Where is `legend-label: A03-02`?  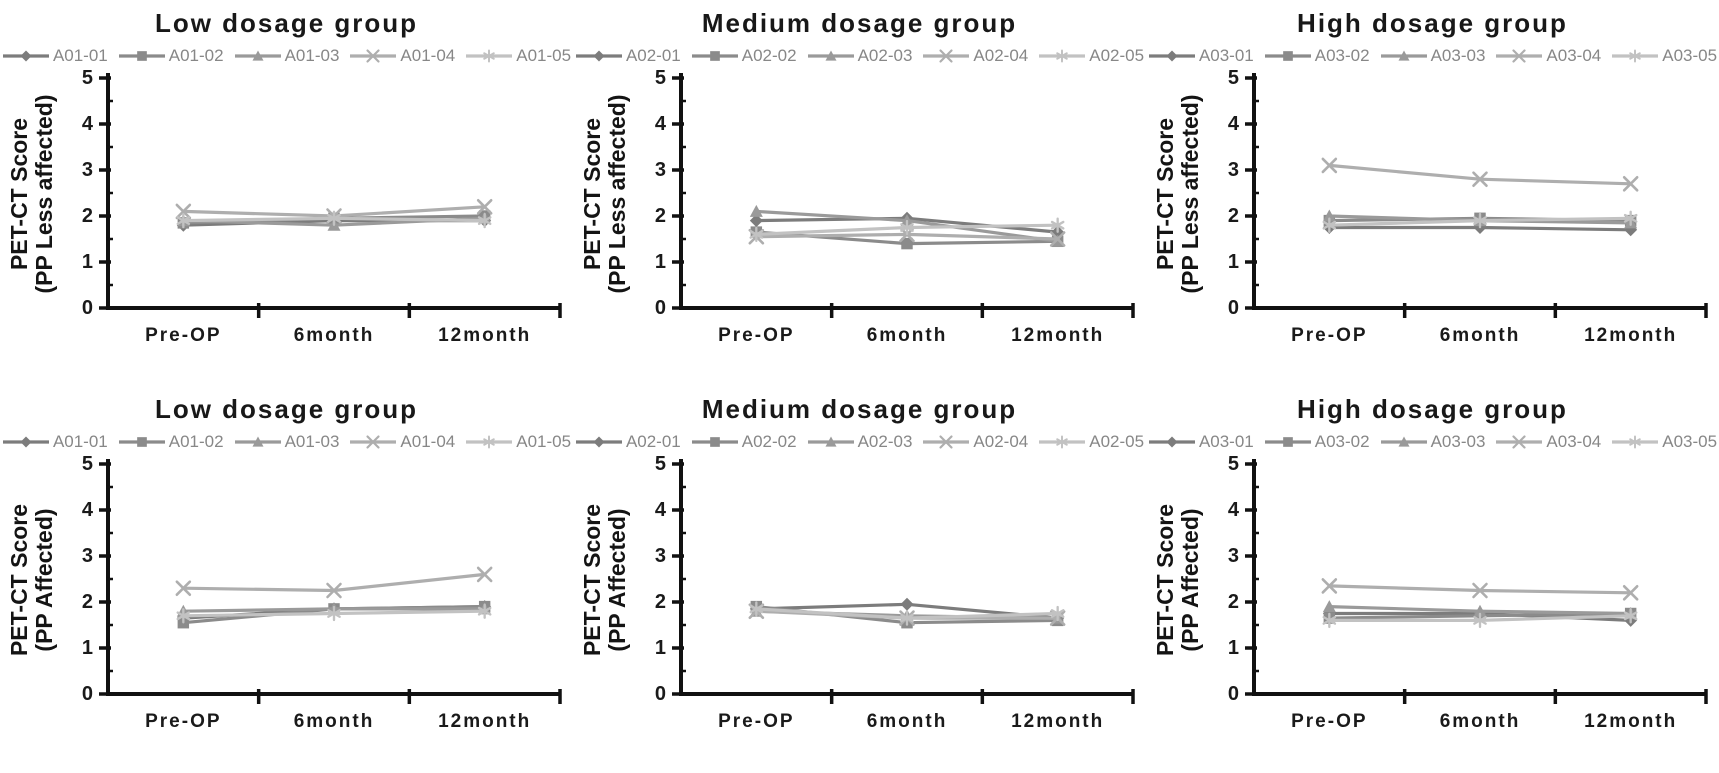
legend-label: A03-02 is located at coordinates (1342, 441).